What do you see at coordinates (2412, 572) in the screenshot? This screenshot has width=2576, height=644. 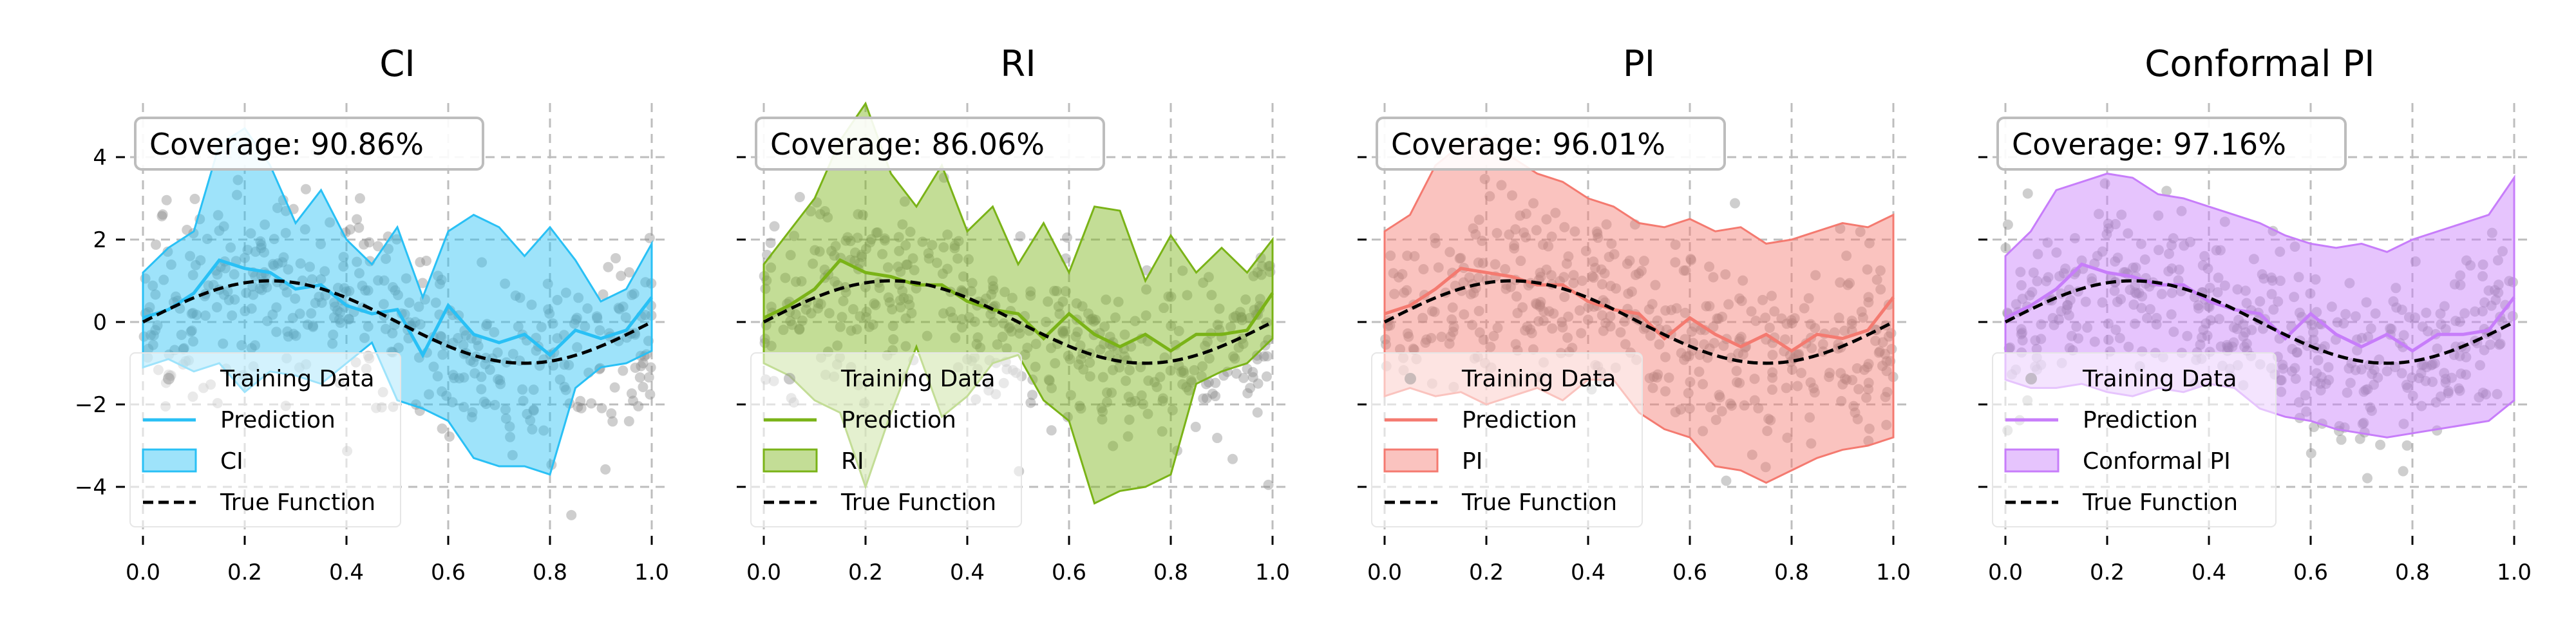 I see `x-tick-label: 0.8` at bounding box center [2412, 572].